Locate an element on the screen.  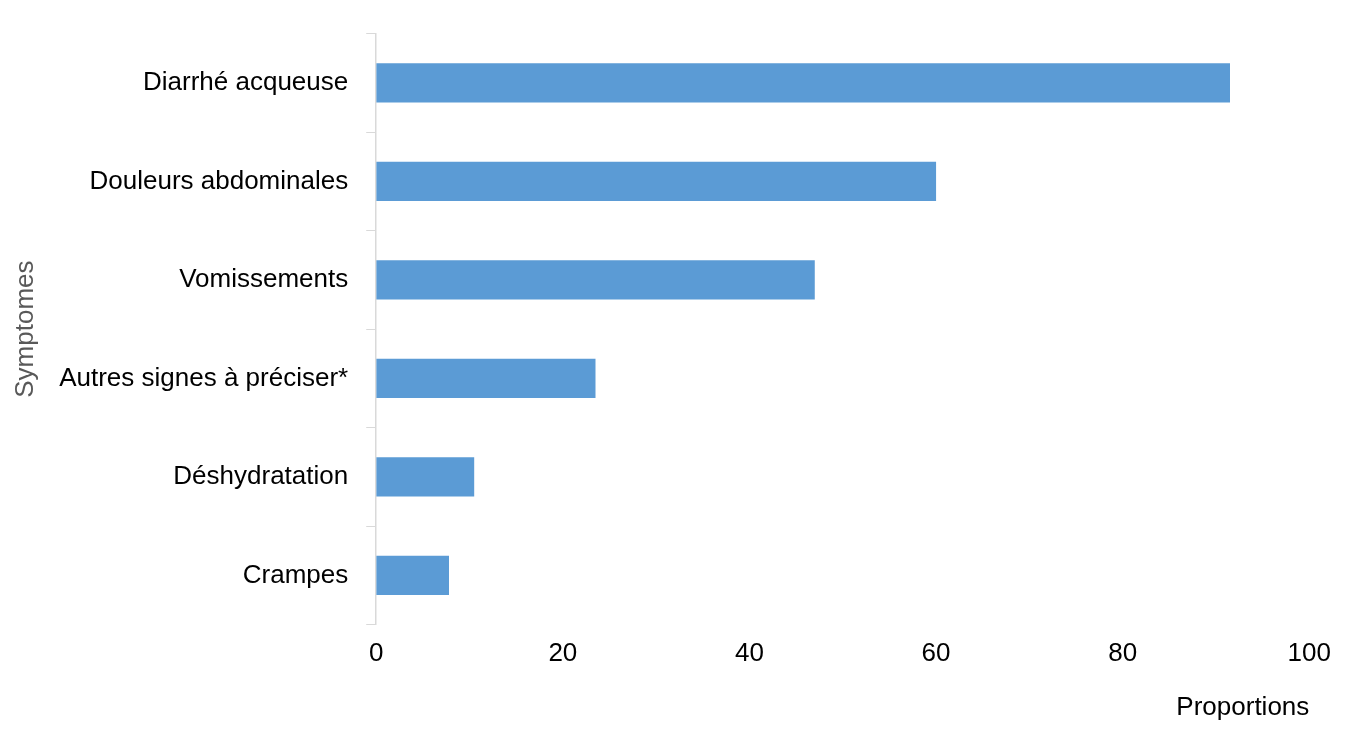
y-tick-label: Déshydratation is located at coordinates (261, 475).